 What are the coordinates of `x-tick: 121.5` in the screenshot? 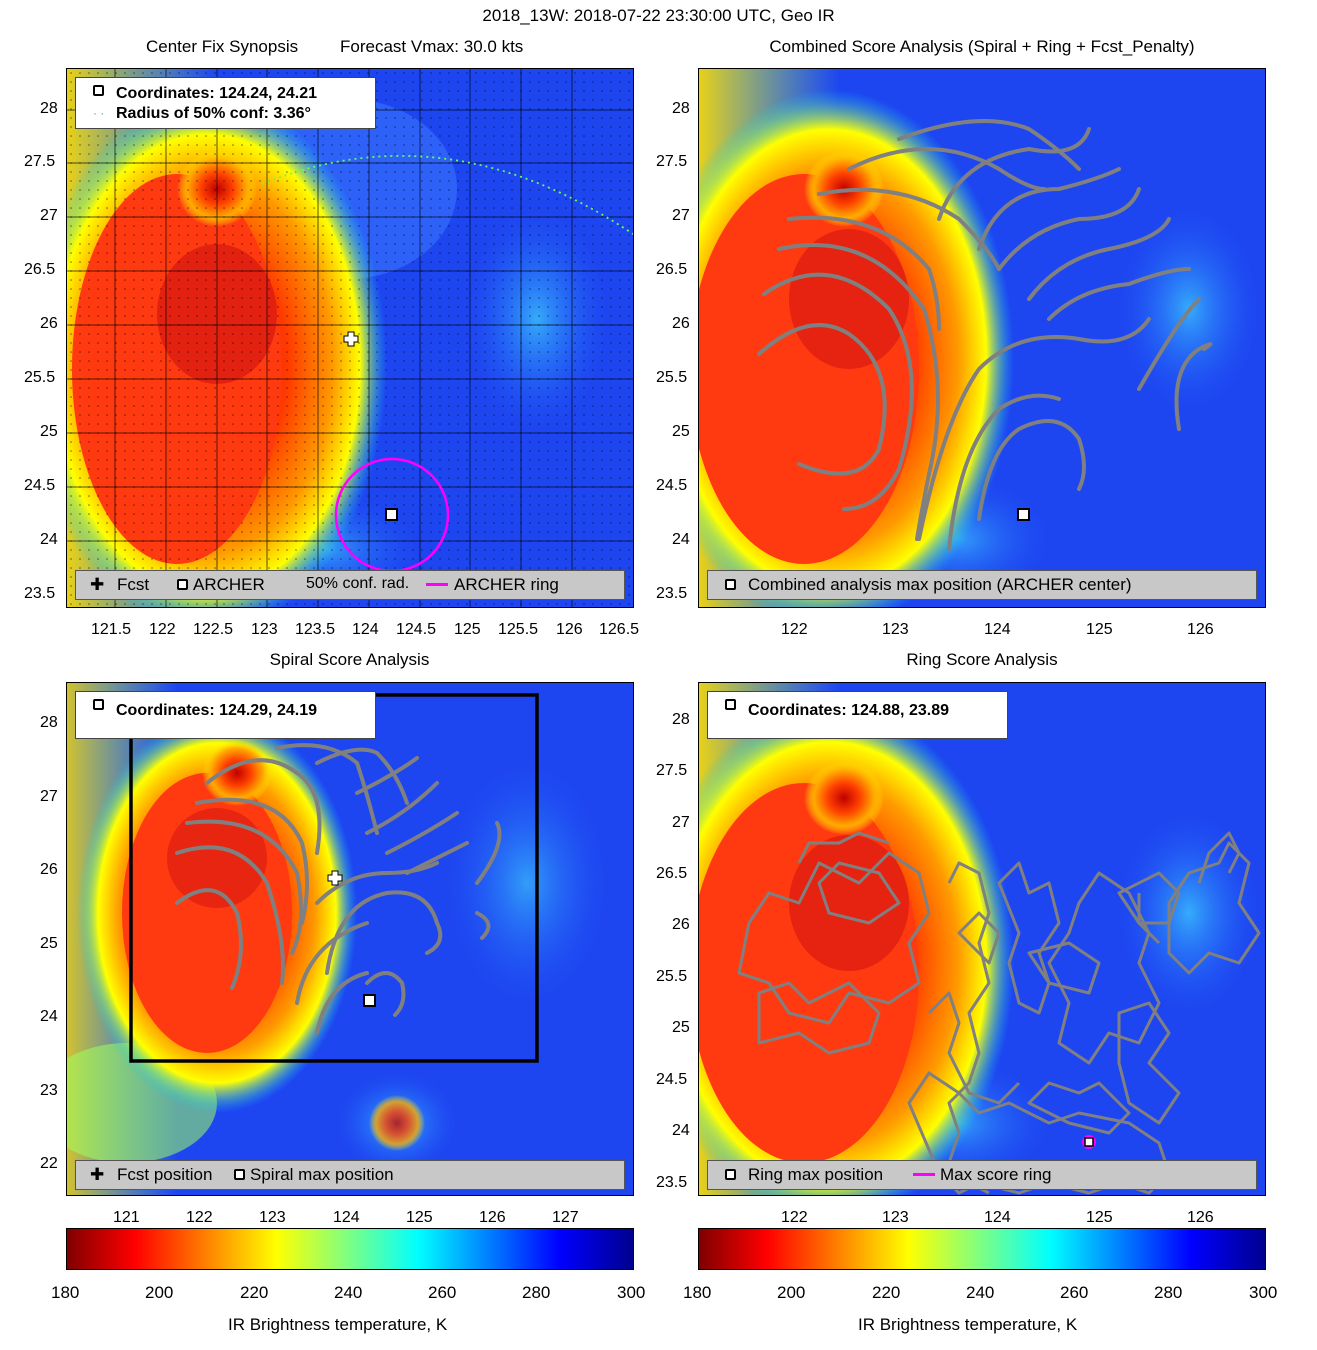 It's located at (111, 629).